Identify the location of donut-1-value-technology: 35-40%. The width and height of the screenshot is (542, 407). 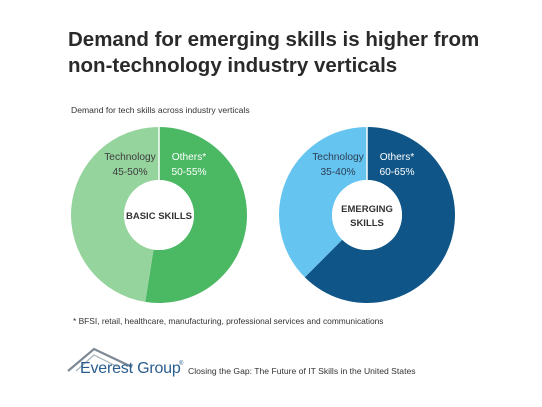
(337, 172).